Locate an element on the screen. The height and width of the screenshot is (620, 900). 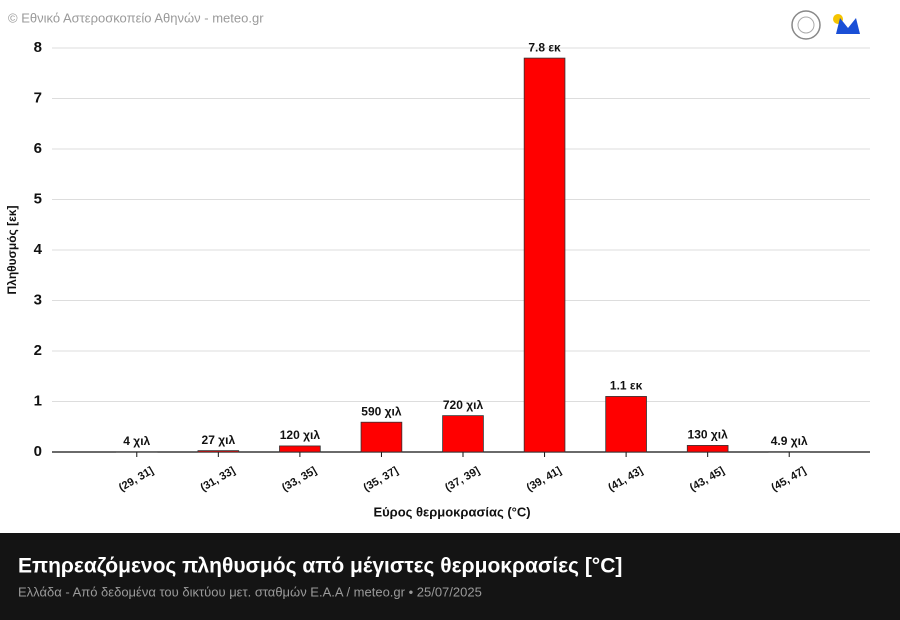
value-label: 1.1 εκ is located at coordinates (626, 386).